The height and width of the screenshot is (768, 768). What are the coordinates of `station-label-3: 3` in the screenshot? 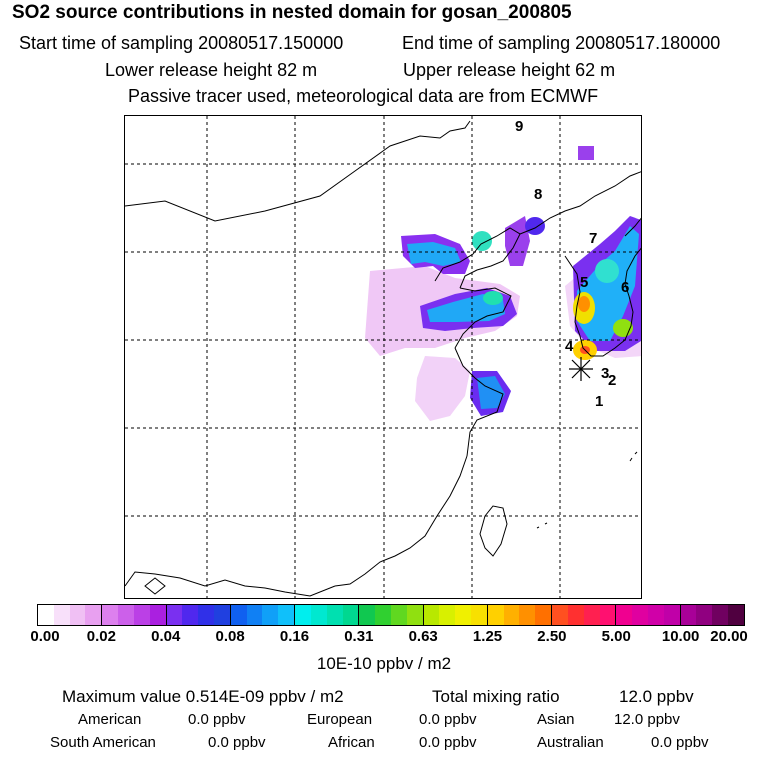 It's located at (605, 373).